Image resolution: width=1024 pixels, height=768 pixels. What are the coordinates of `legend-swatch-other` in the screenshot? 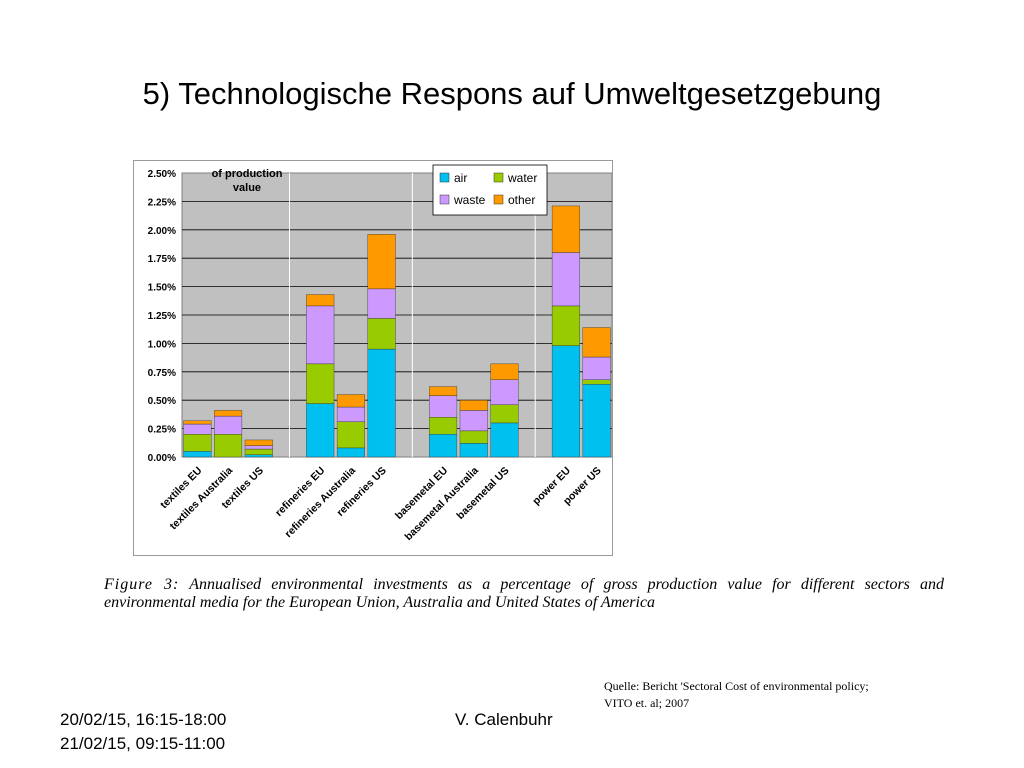 It's located at (498, 199).